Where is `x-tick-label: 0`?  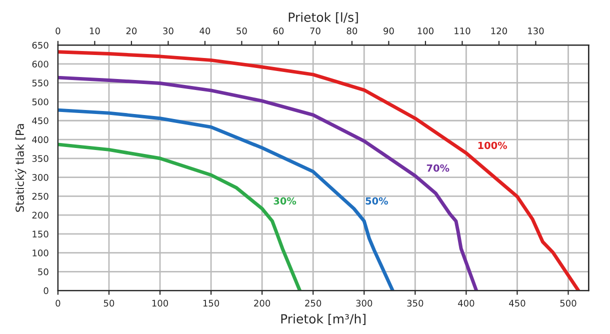
x-tick-label: 0 is located at coordinates (58, 303).